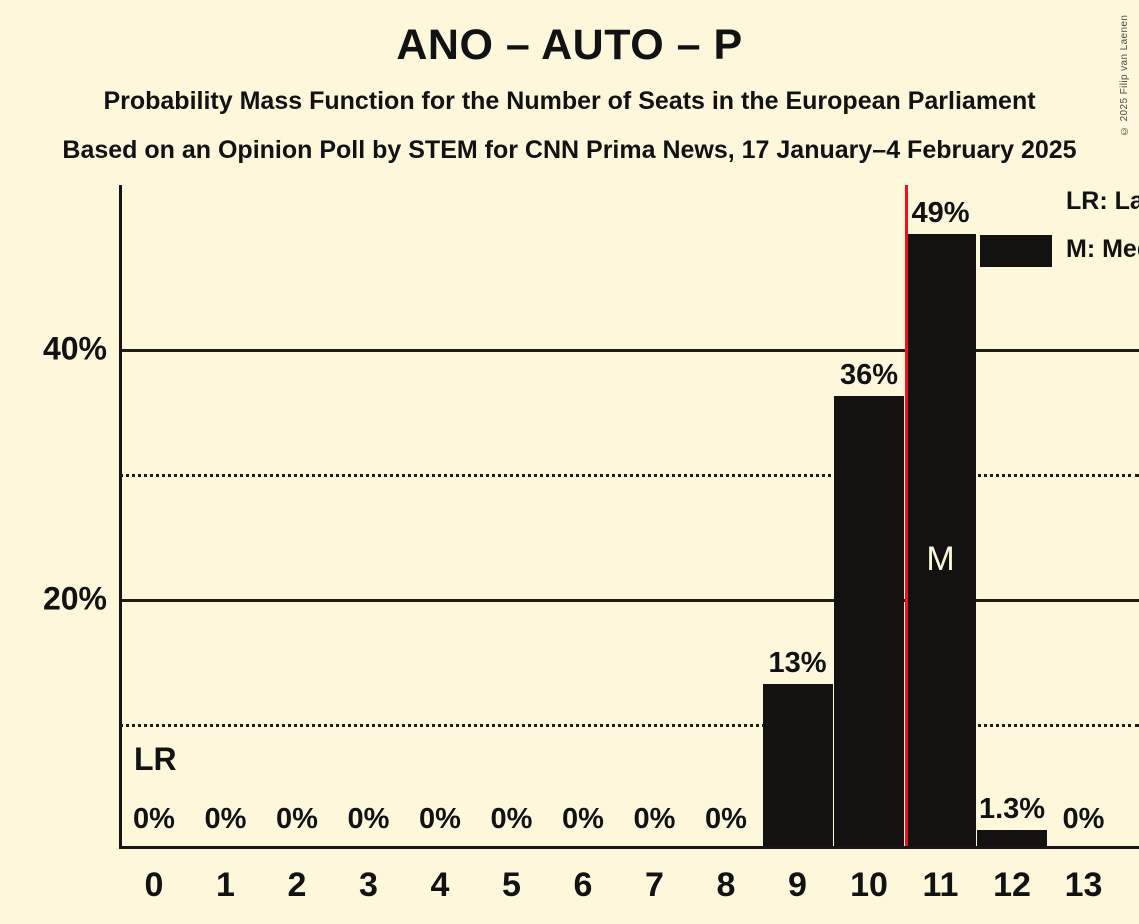 This screenshot has width=1139, height=924. What do you see at coordinates (368, 885) in the screenshot?
I see `x-axis-tick-label: 3` at bounding box center [368, 885].